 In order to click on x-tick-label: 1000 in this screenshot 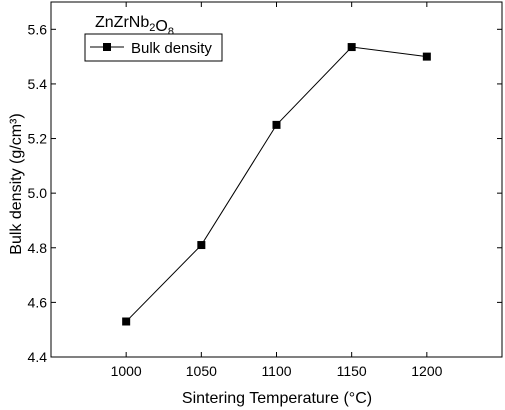, I will do `click(126, 371)`.